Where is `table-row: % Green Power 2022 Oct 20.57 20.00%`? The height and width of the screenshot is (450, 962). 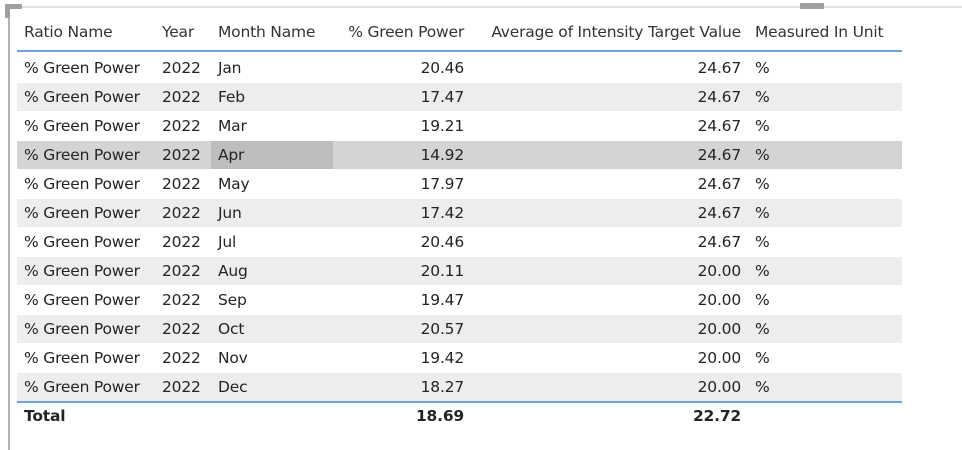
table-row: % Green Power 2022 Oct 20.57 20.00% is located at coordinates (459, 329).